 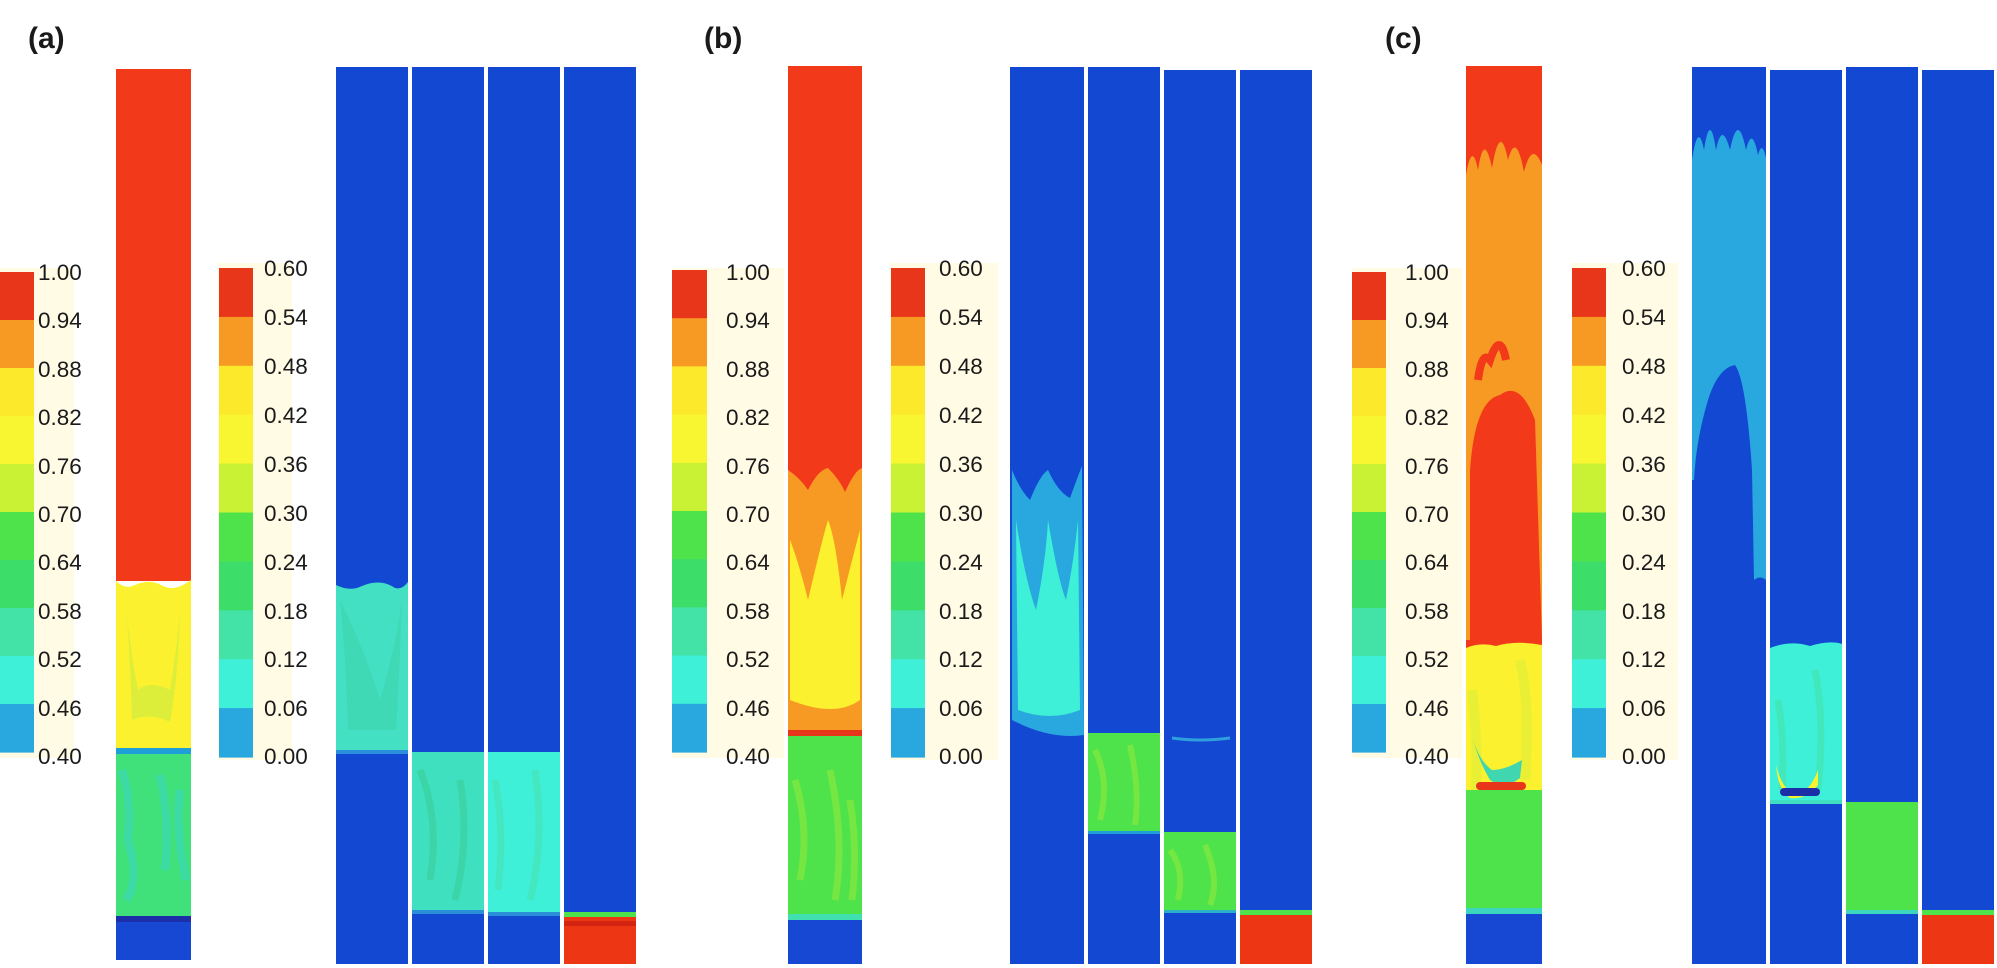 What do you see at coordinates (1644, 562) in the screenshot?
I see `tick-label: 0.24` at bounding box center [1644, 562].